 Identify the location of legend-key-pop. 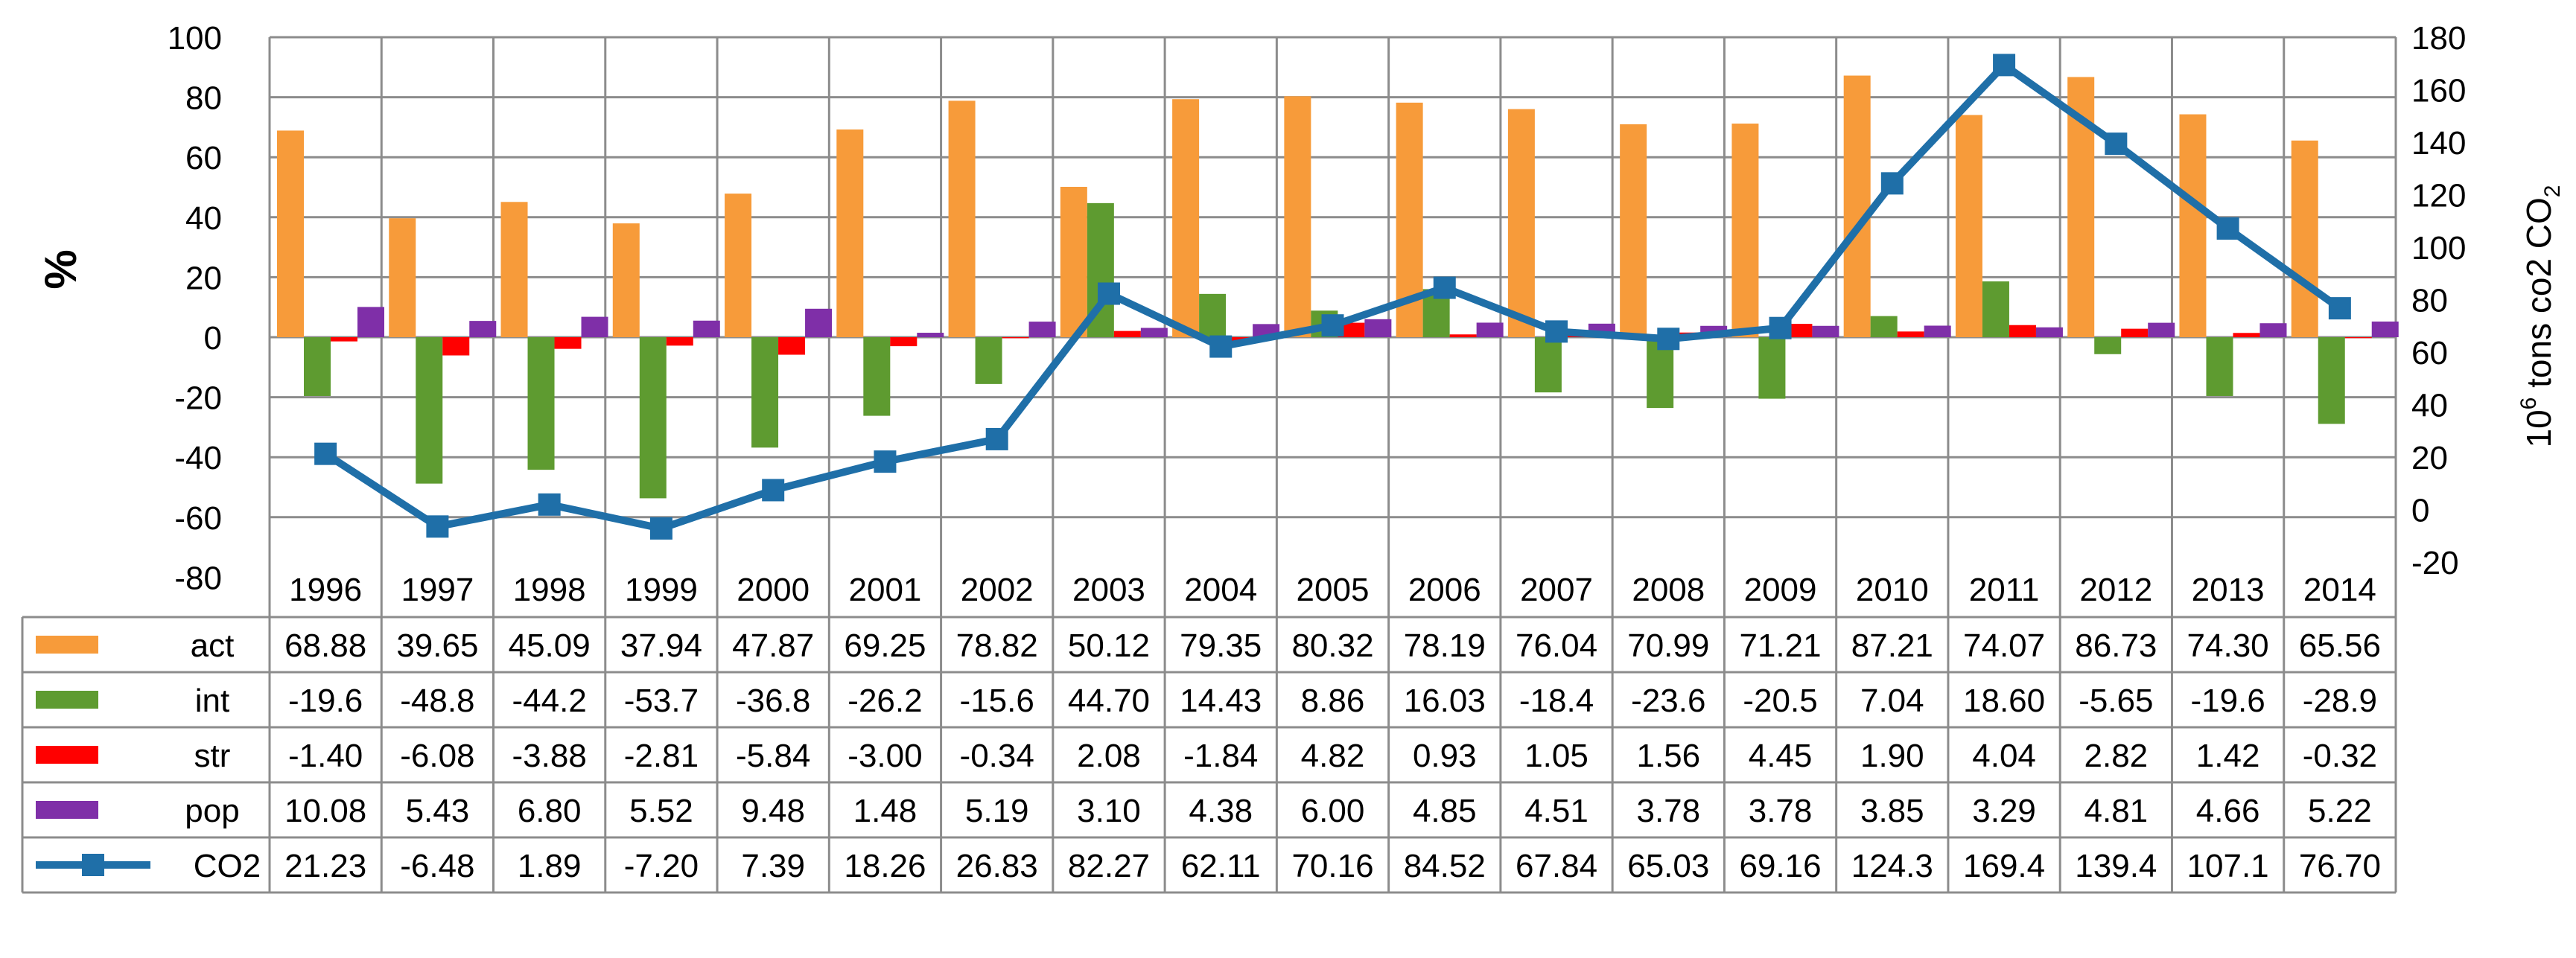
(67, 810).